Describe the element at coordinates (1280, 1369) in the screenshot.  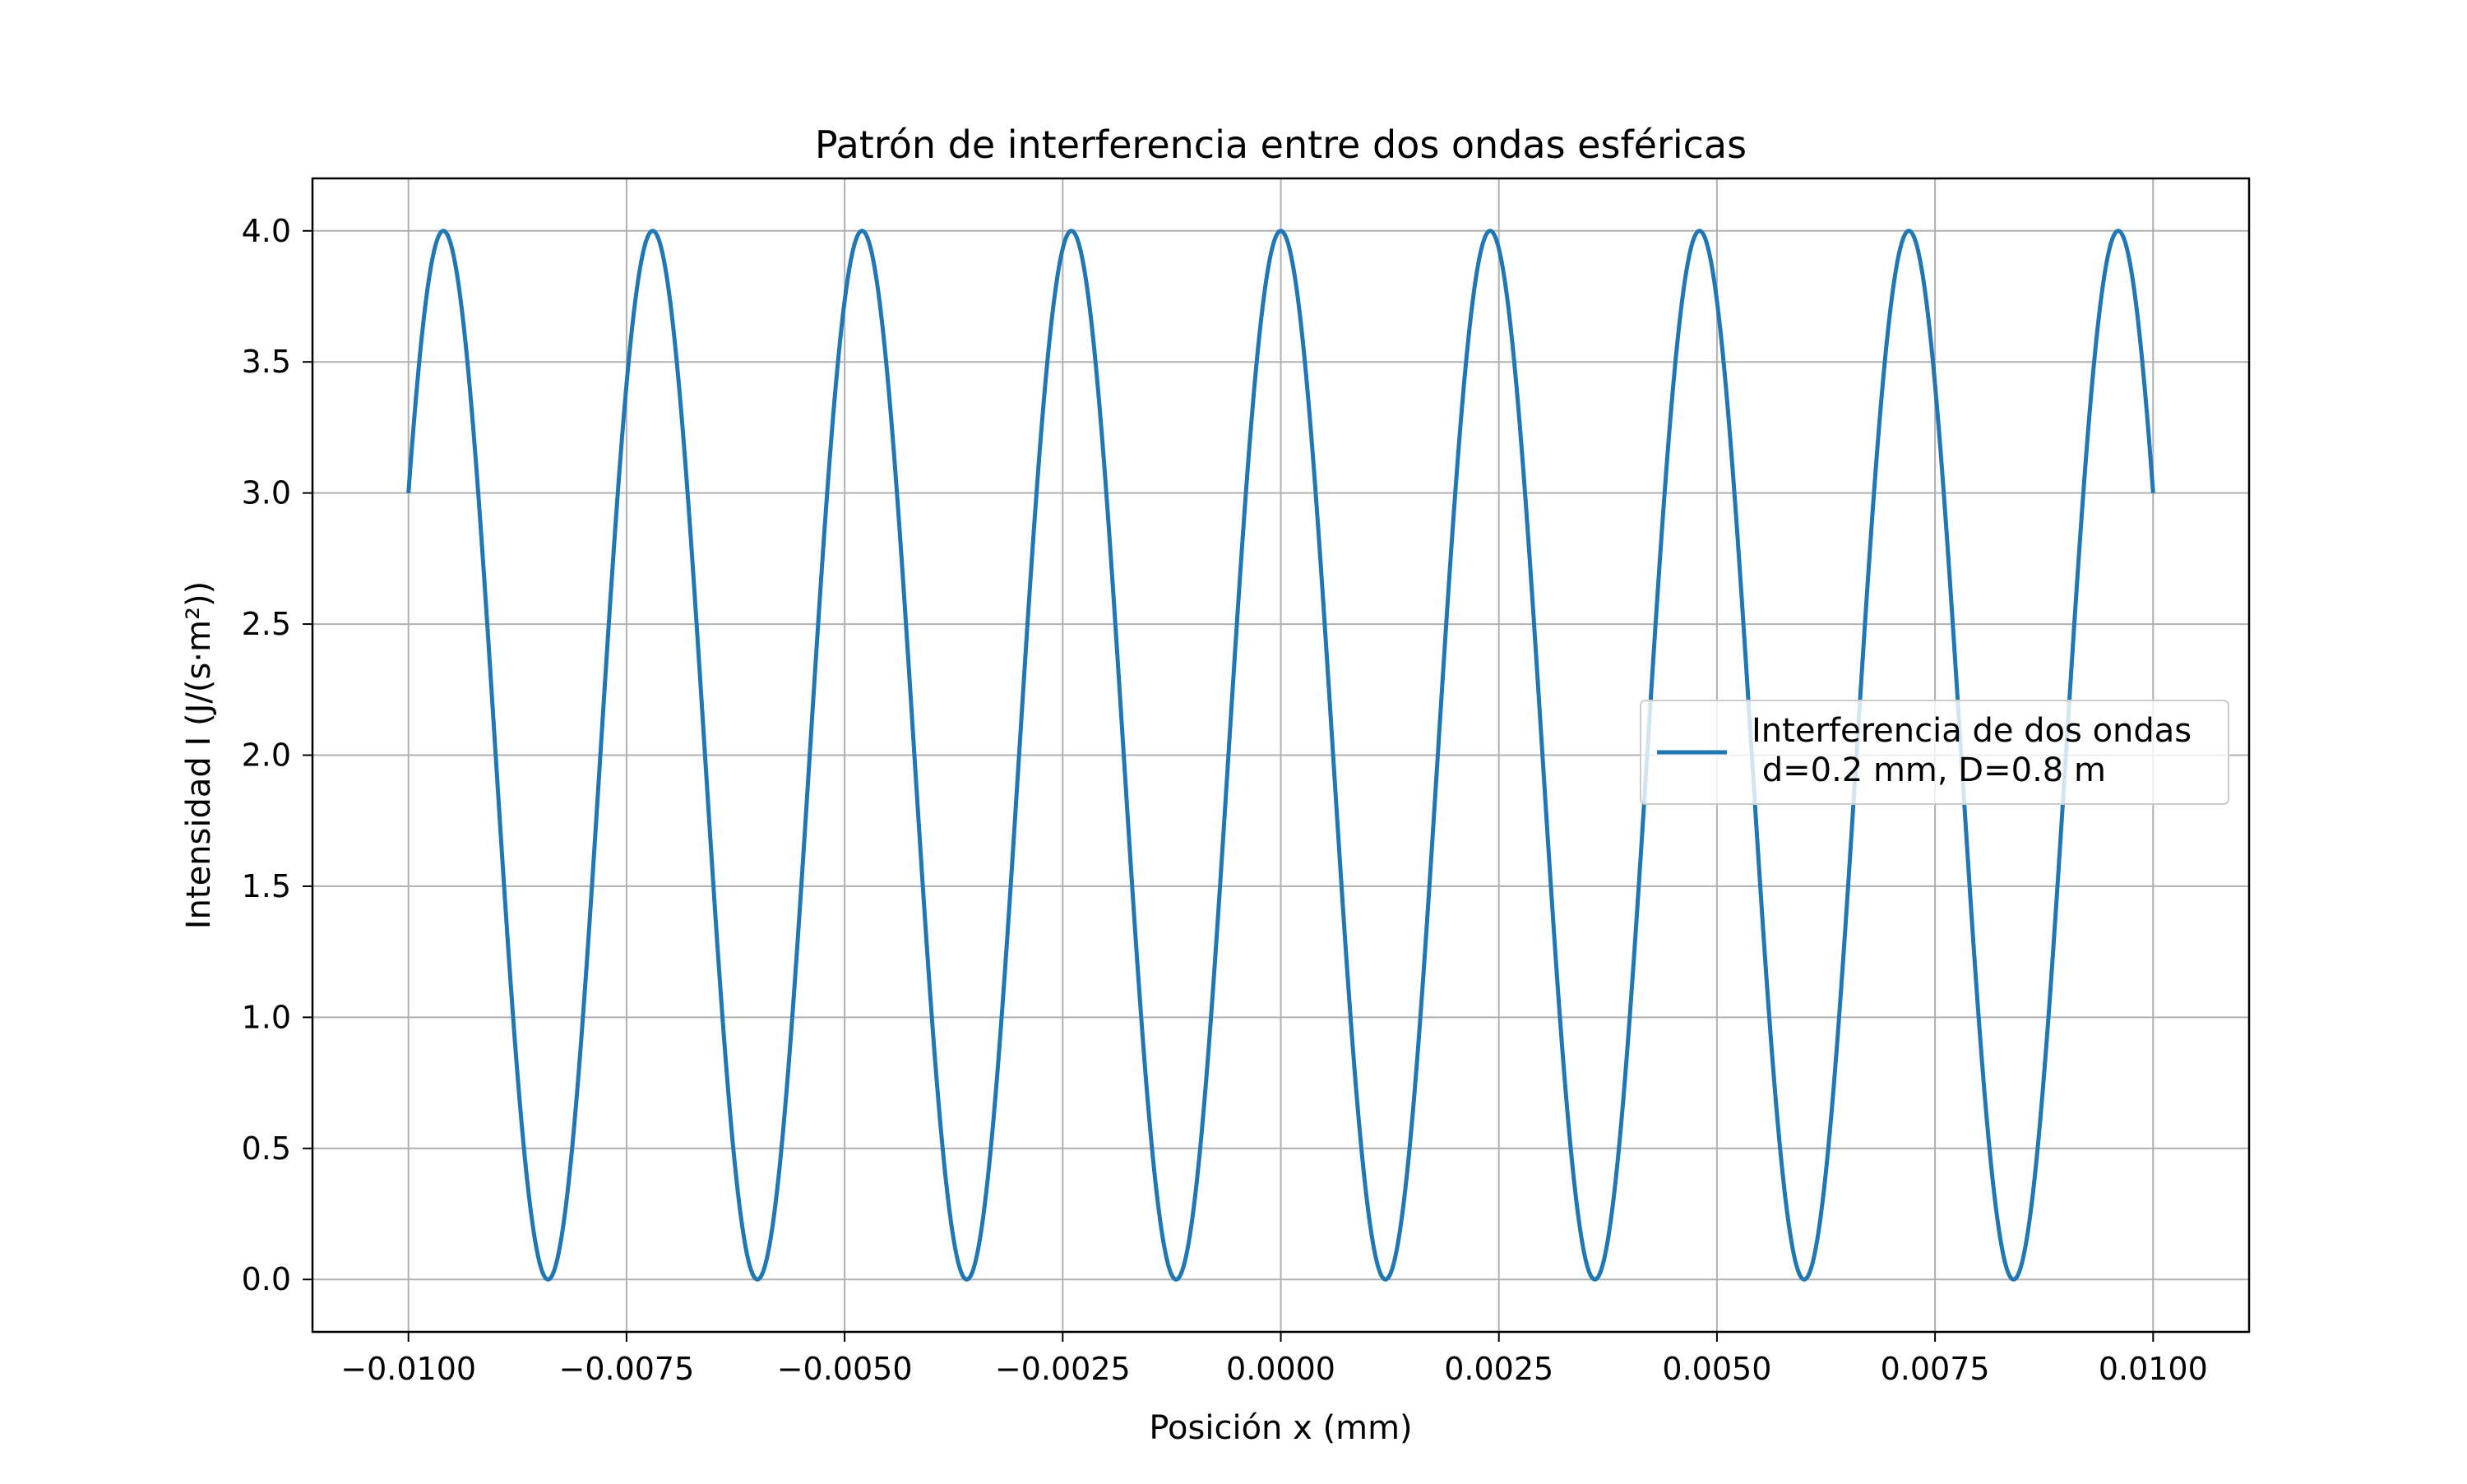
I see `x-tick-label: 0.0000` at that location.